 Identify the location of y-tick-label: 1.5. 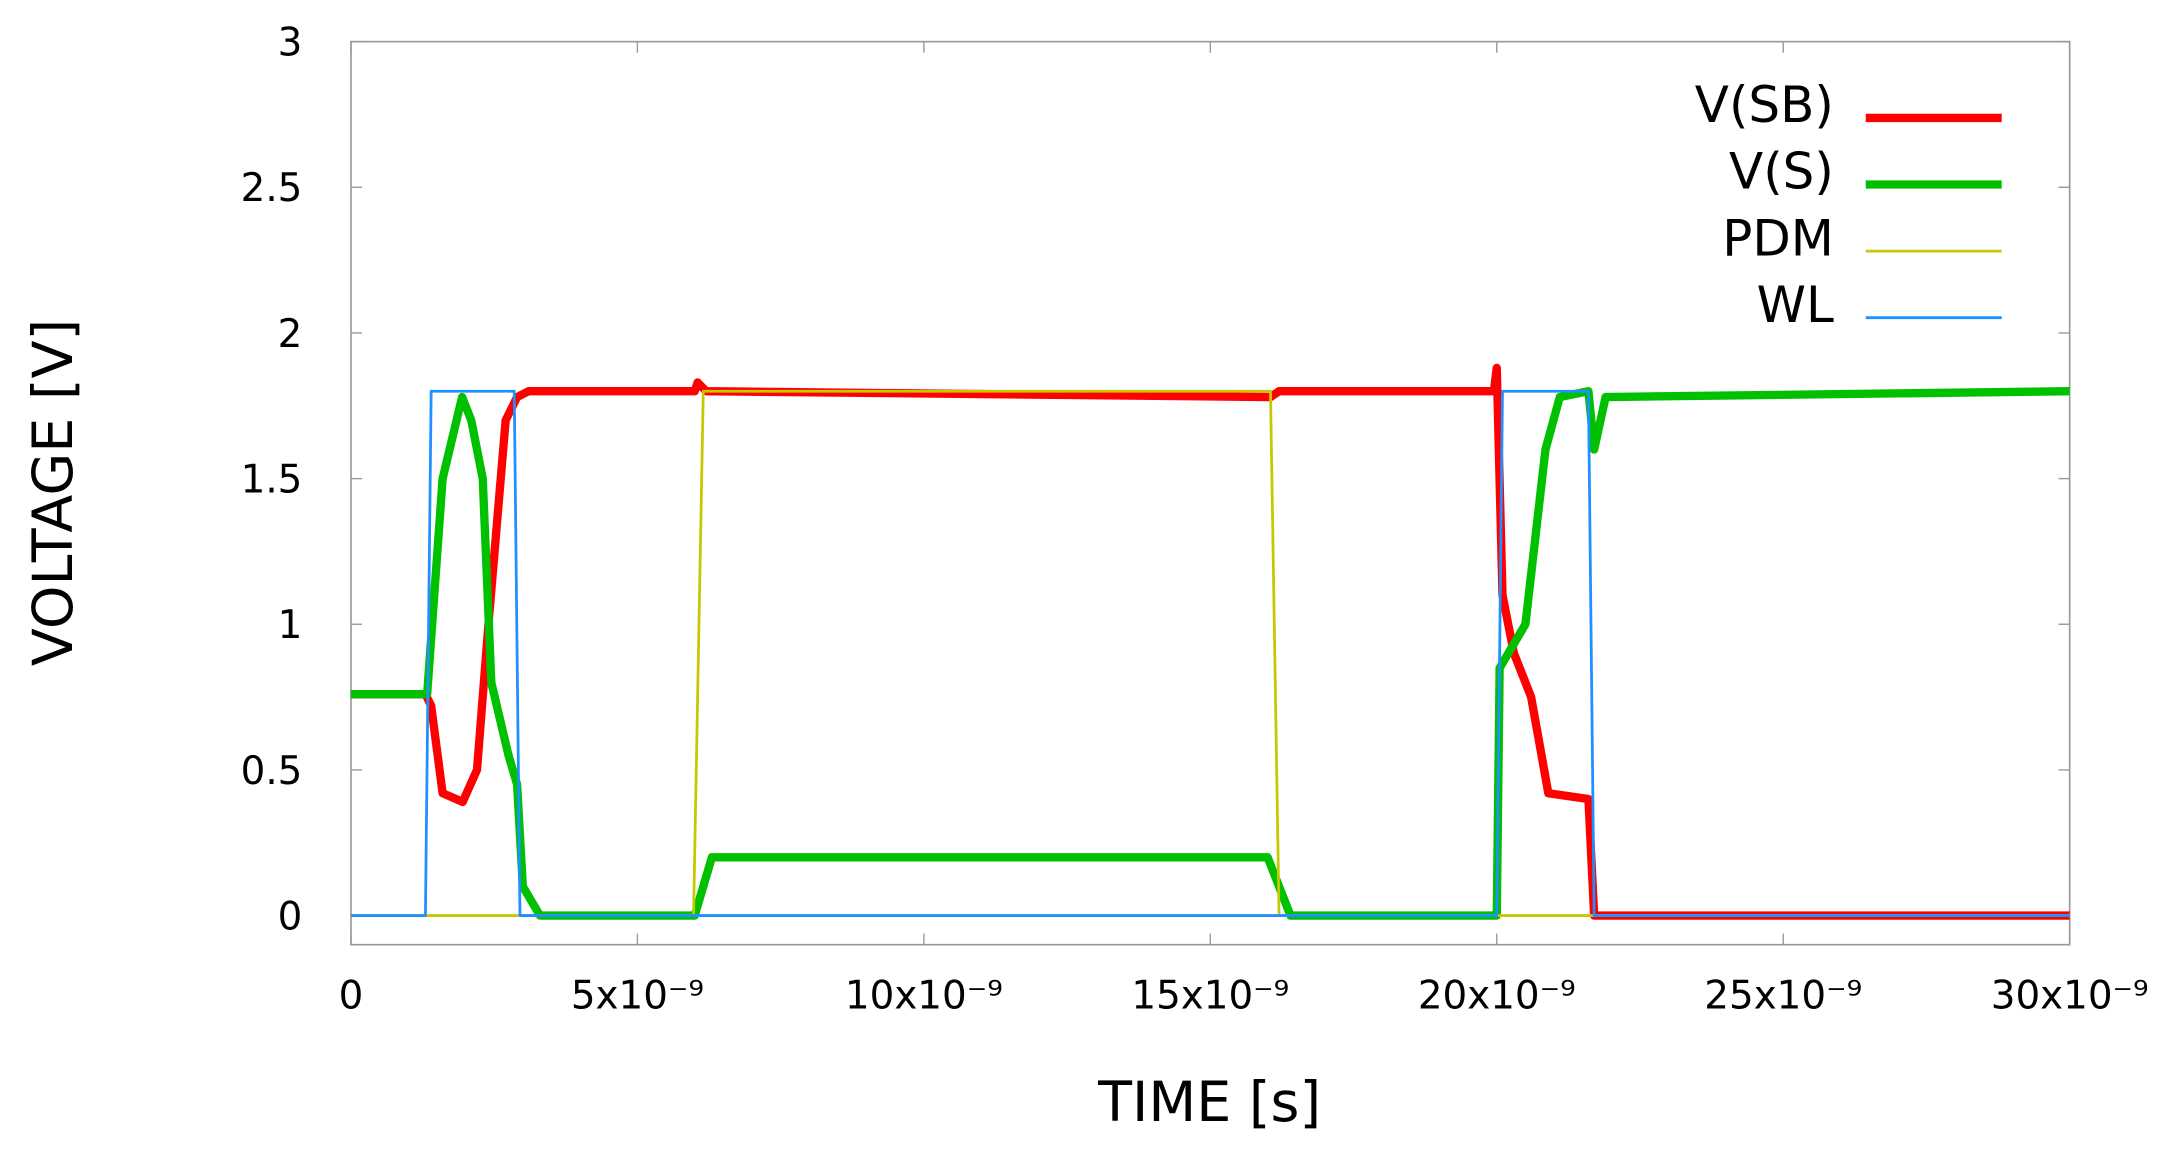
(272, 479).